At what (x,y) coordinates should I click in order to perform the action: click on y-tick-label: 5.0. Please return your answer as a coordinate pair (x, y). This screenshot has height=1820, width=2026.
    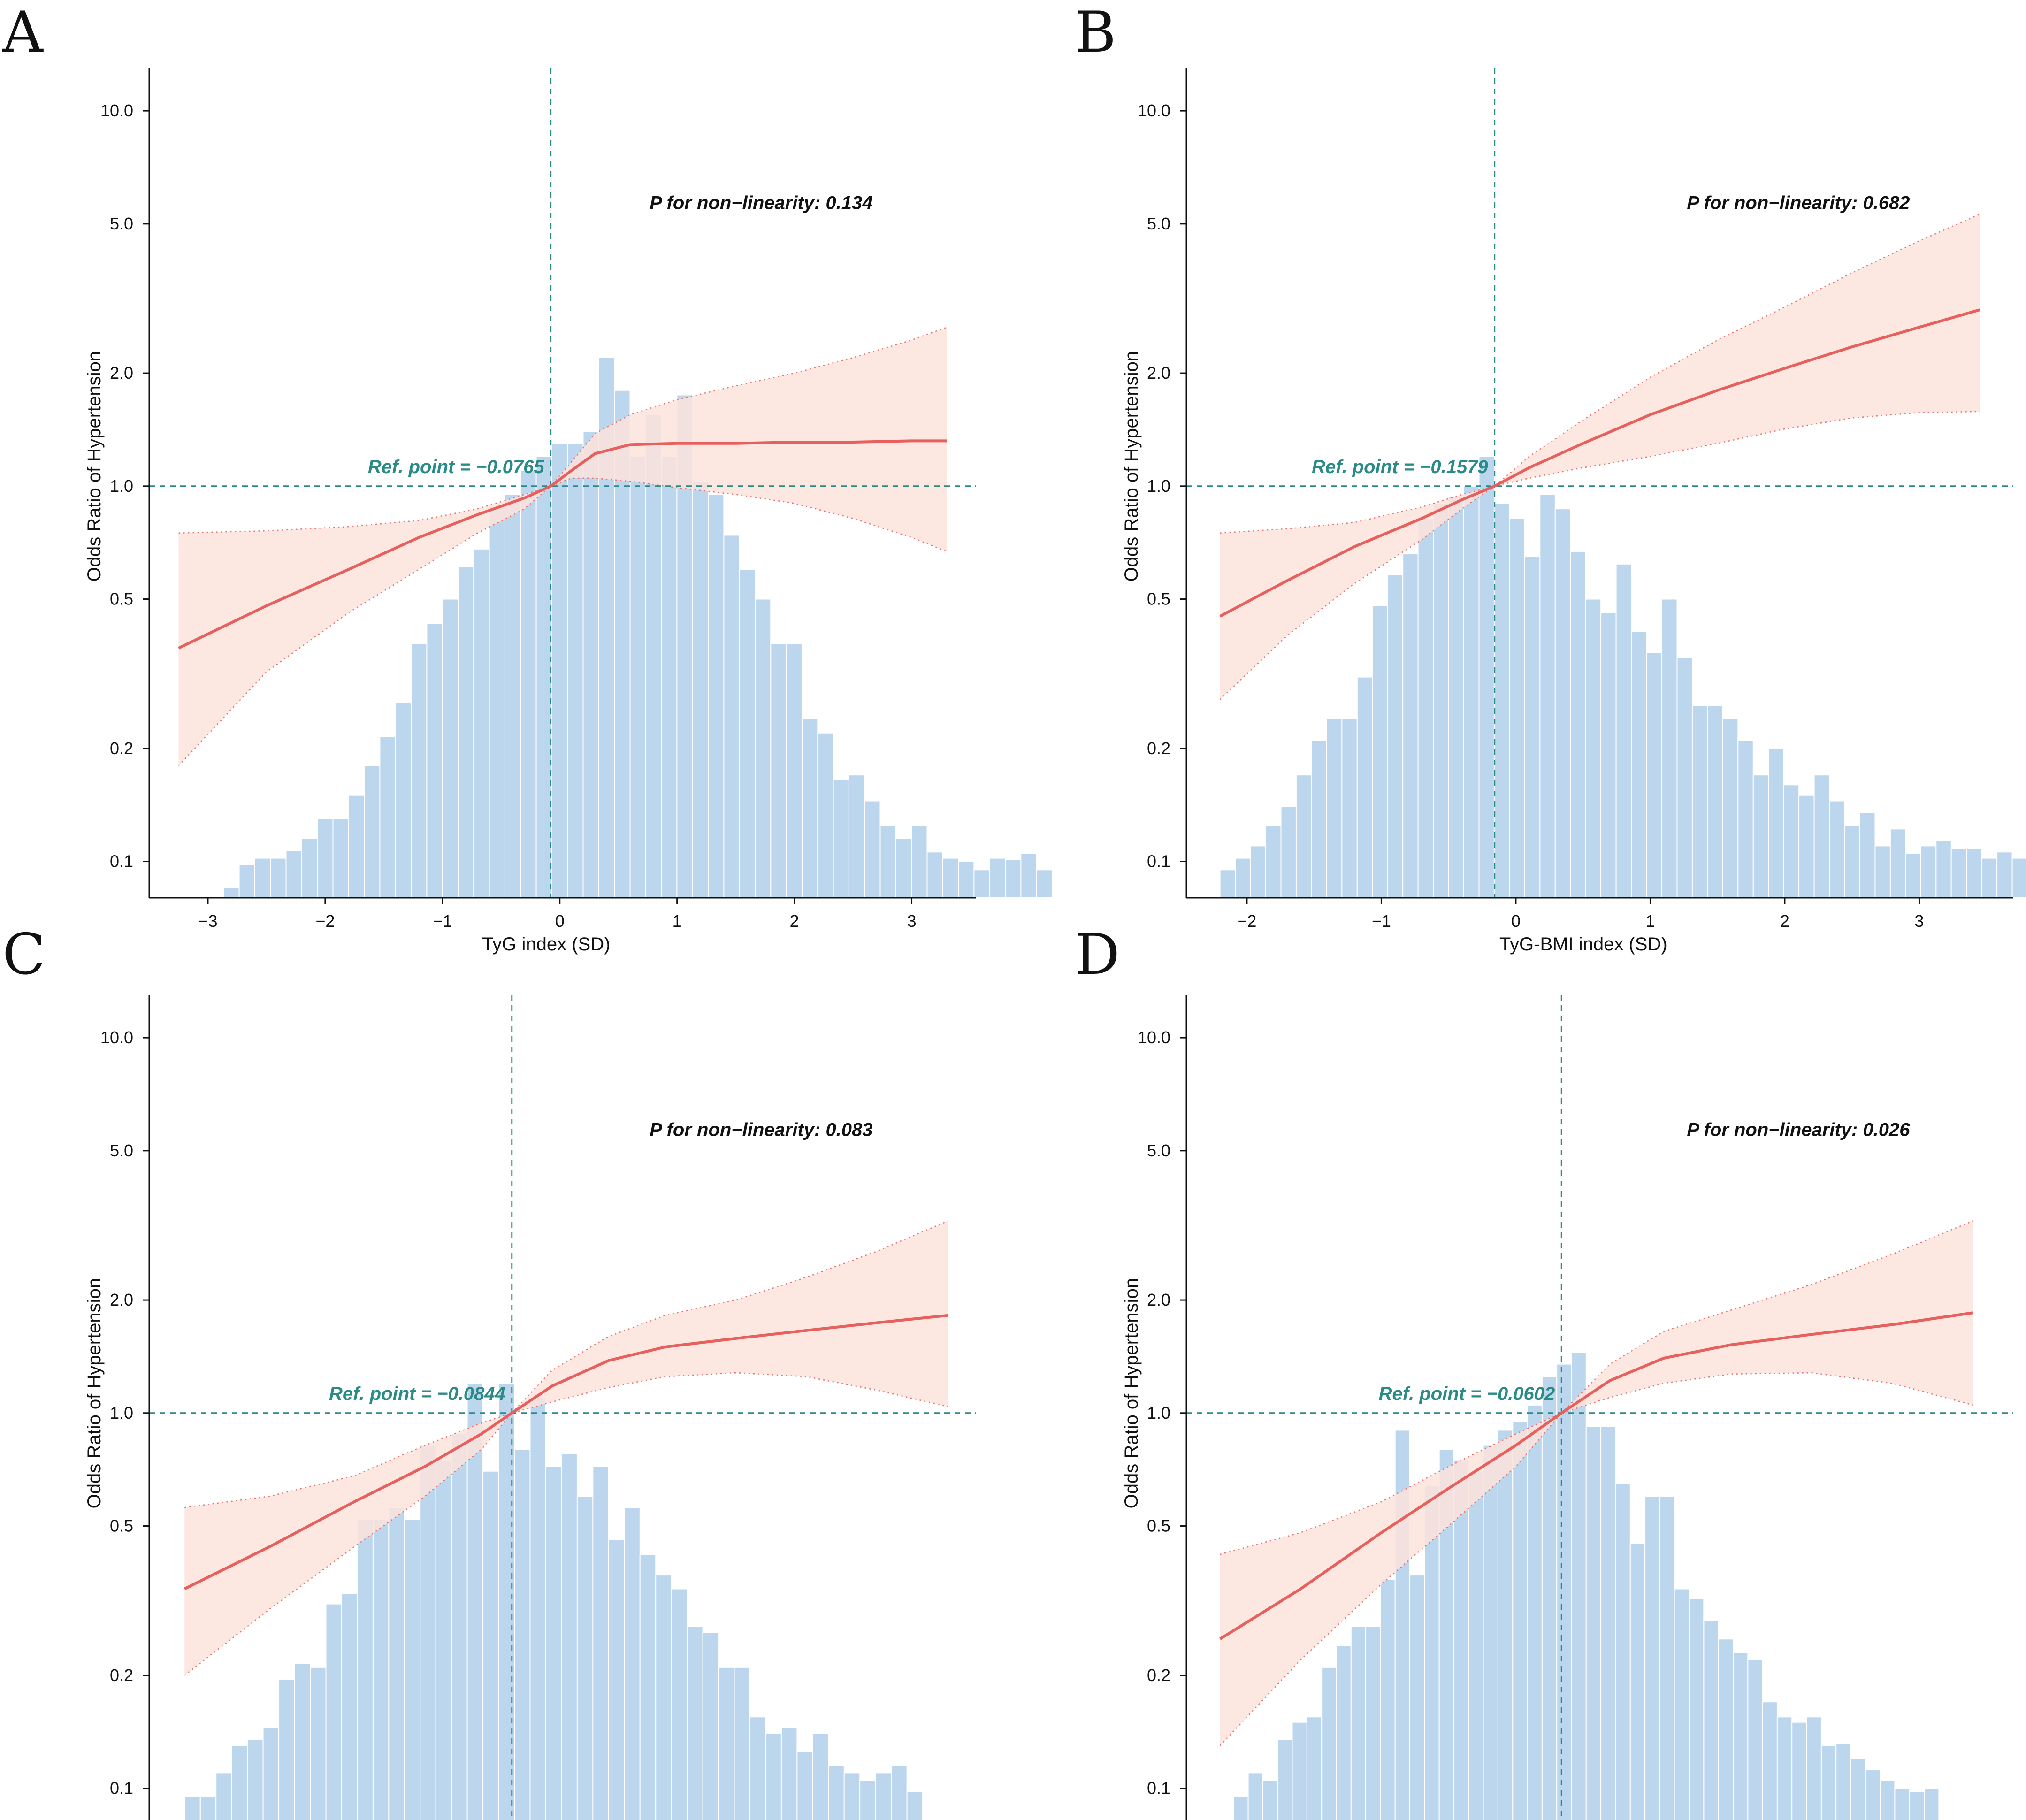
    Looking at the image, I should click on (121, 223).